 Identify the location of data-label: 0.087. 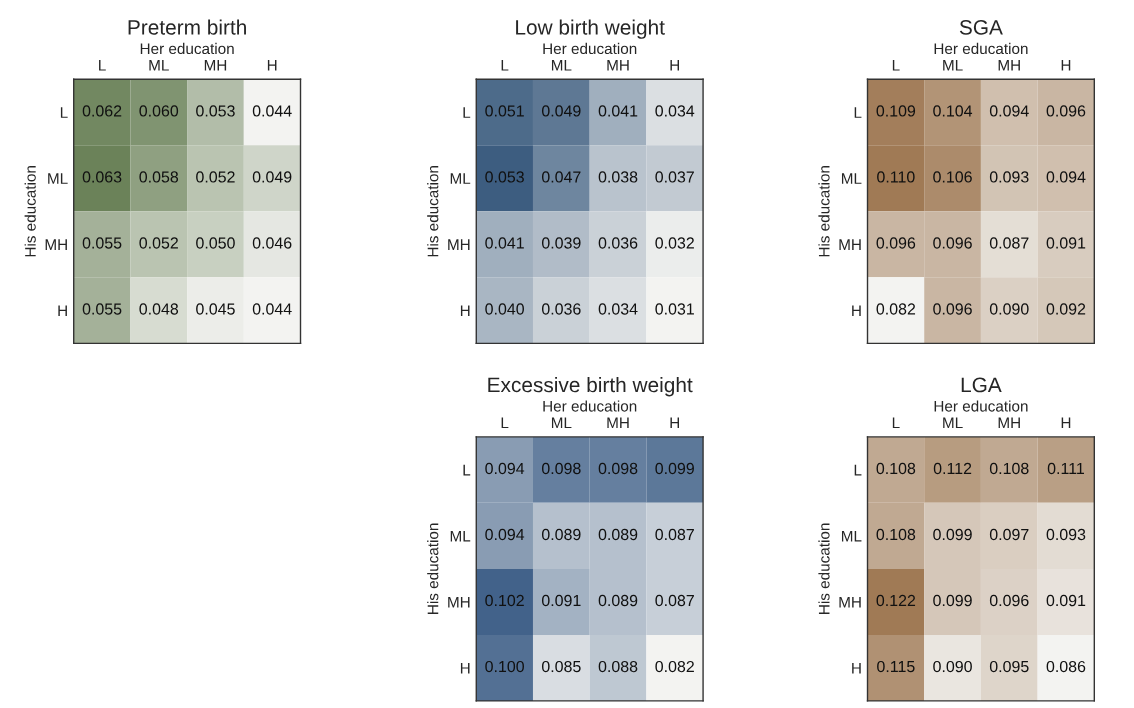
(674, 534).